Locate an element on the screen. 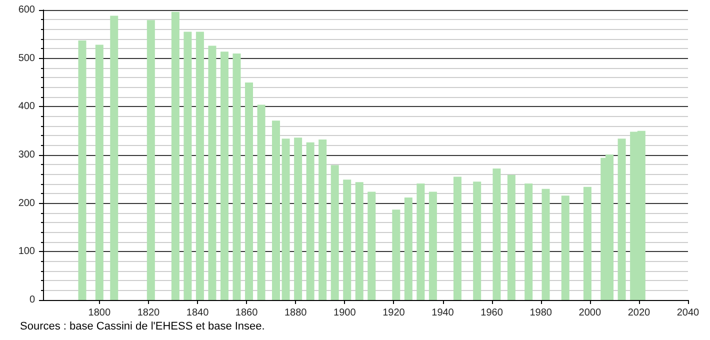  x-tick-label: 2020 is located at coordinates (639, 313).